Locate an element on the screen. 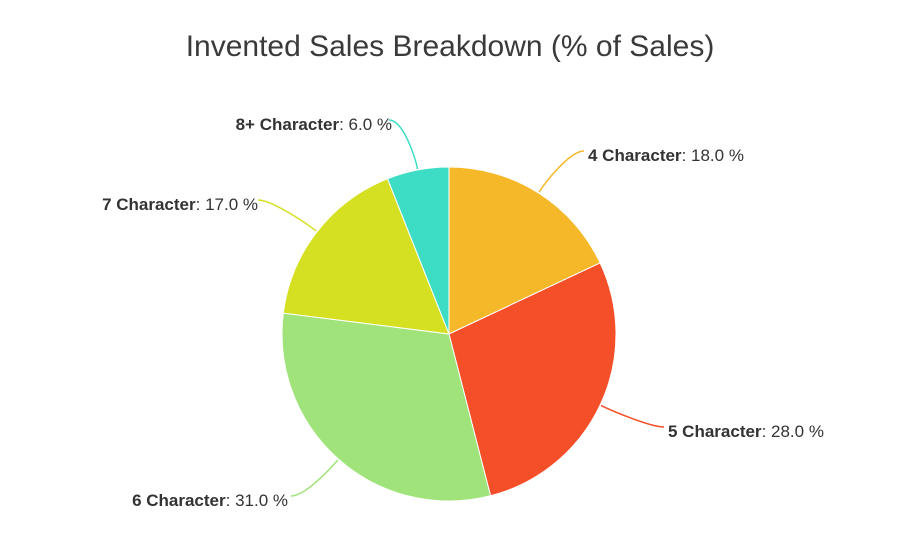  data-label-1: 4 Character: 18.0 % is located at coordinates (666, 155).